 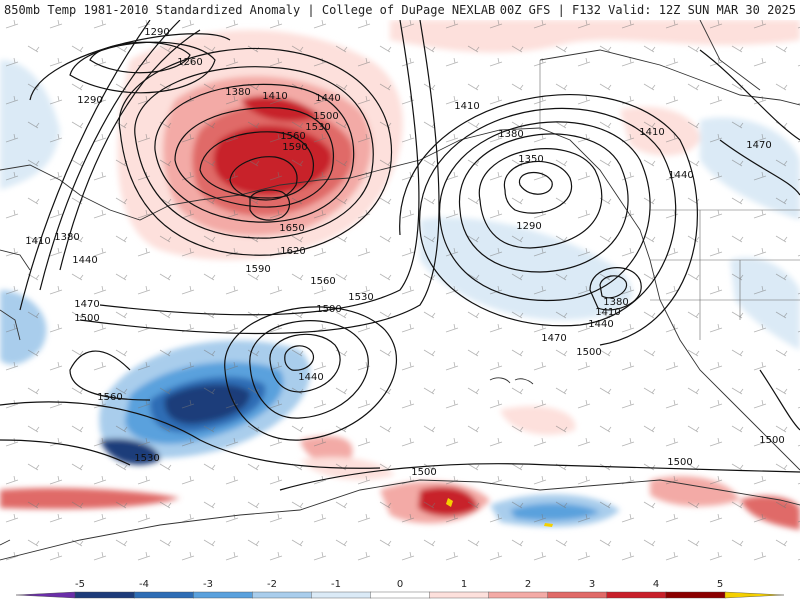 I want to click on colorbar-segments, so click(x=400, y=595).